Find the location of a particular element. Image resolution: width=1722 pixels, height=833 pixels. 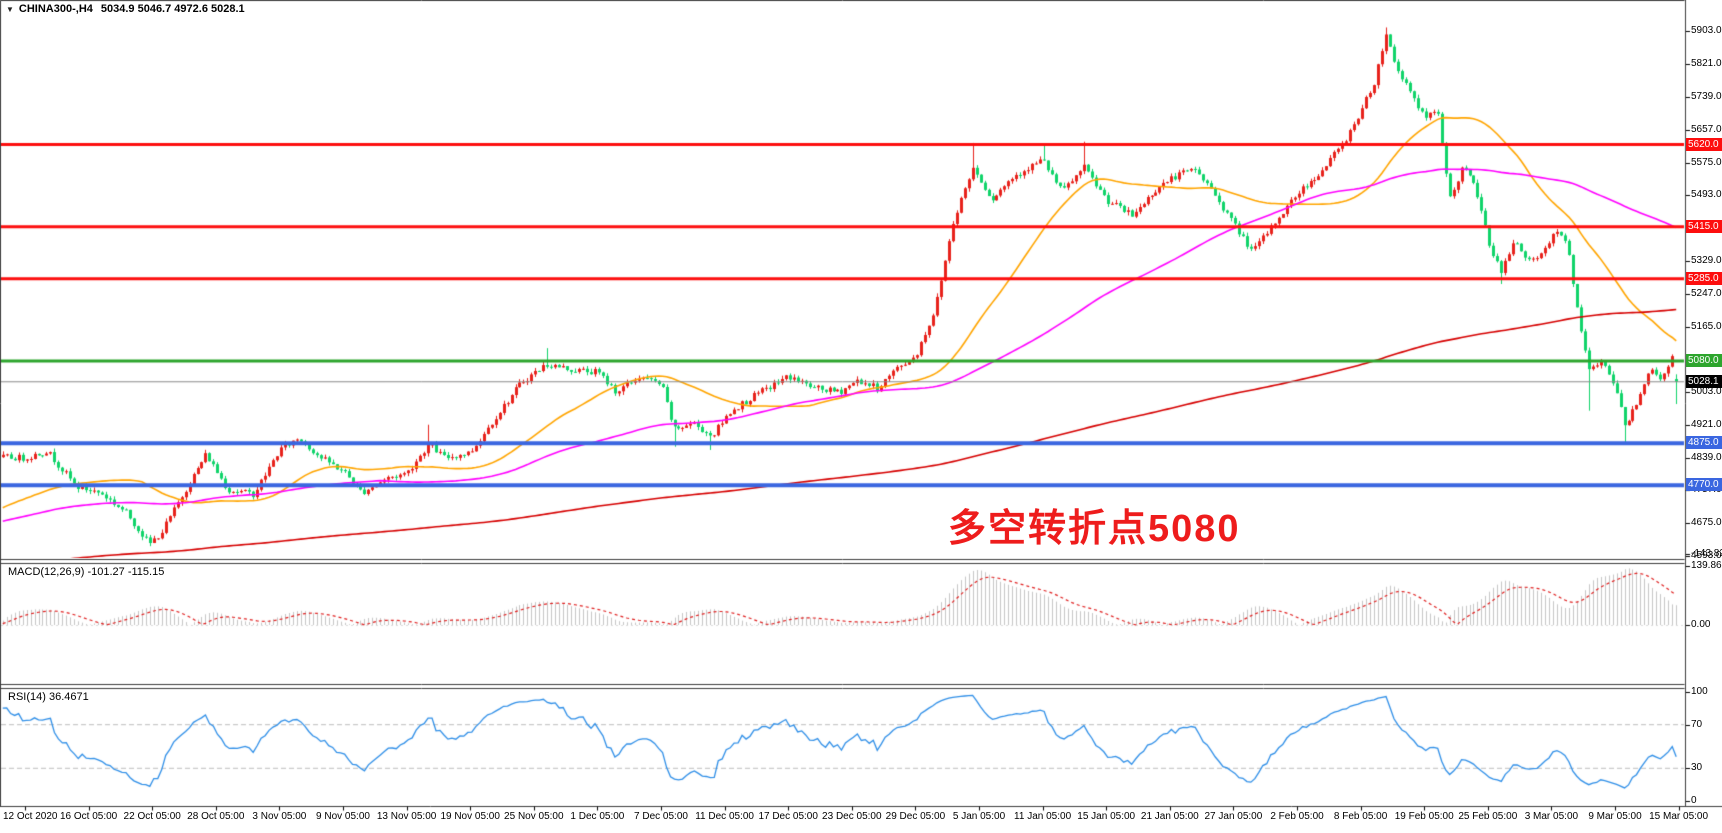

price-level-badge: 4770.0 is located at coordinates (1704, 485).